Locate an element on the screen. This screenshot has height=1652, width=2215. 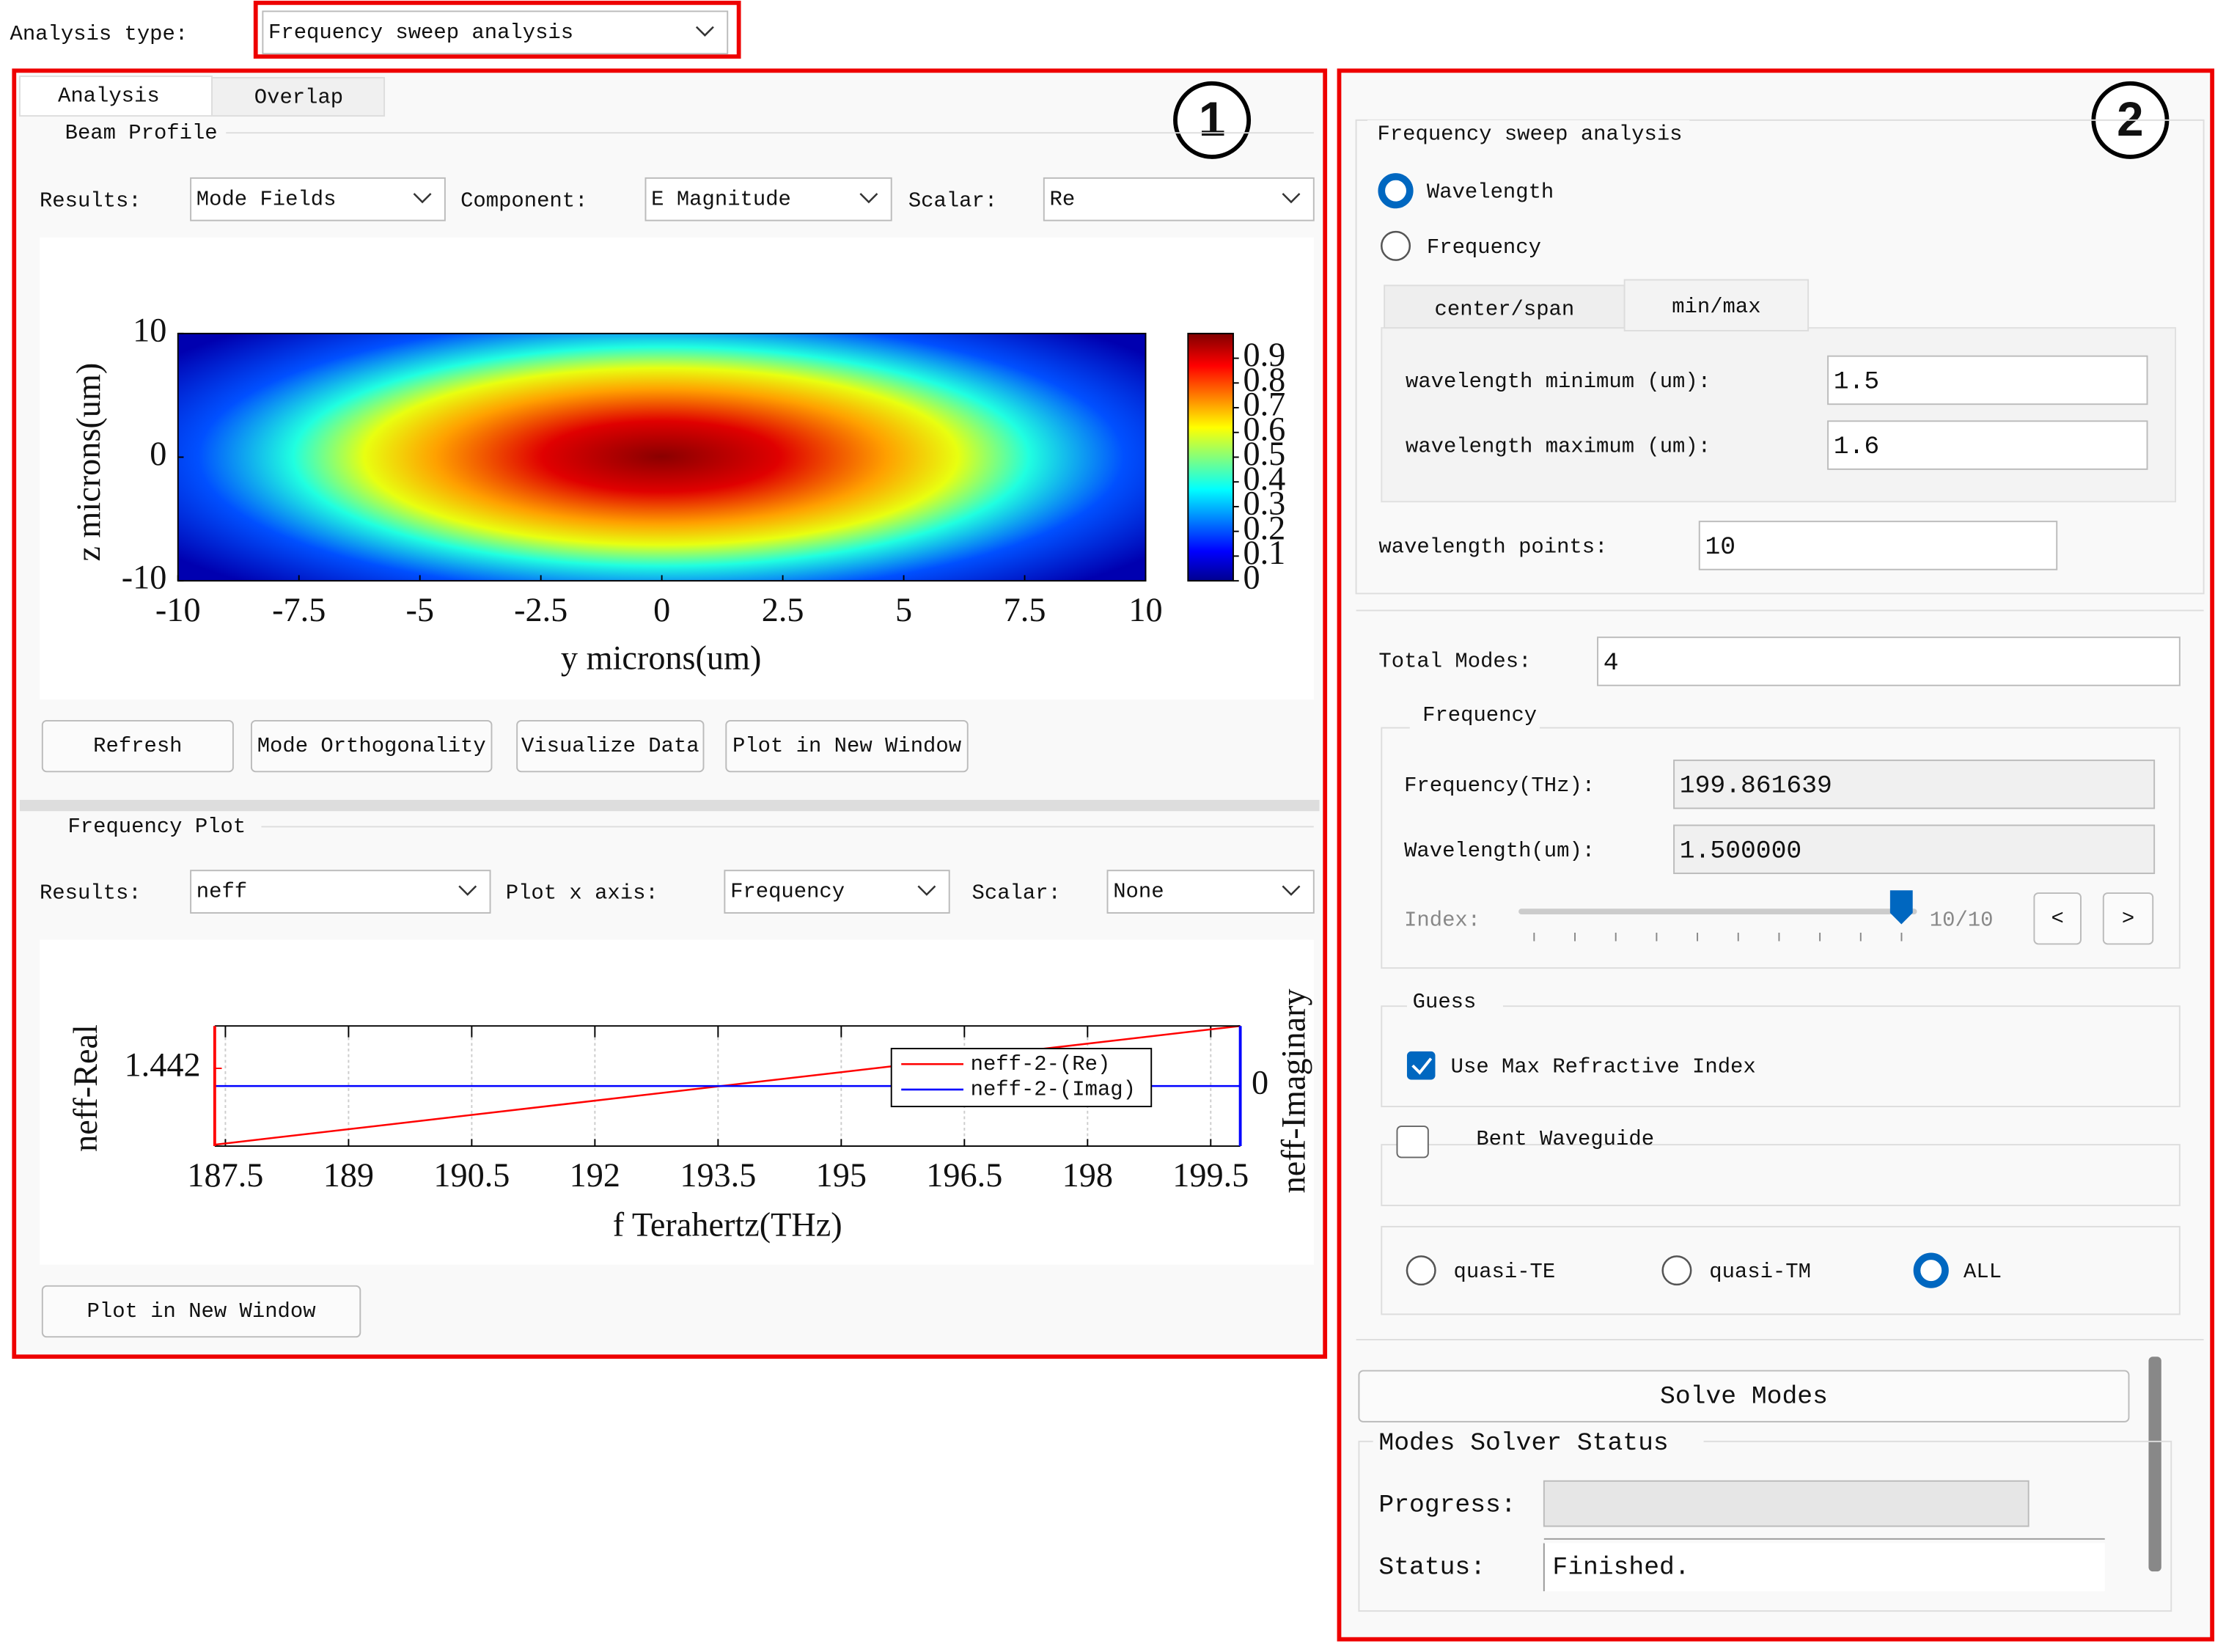
checkbox-label: Bent Waveguide is located at coordinates (1565, 1139).